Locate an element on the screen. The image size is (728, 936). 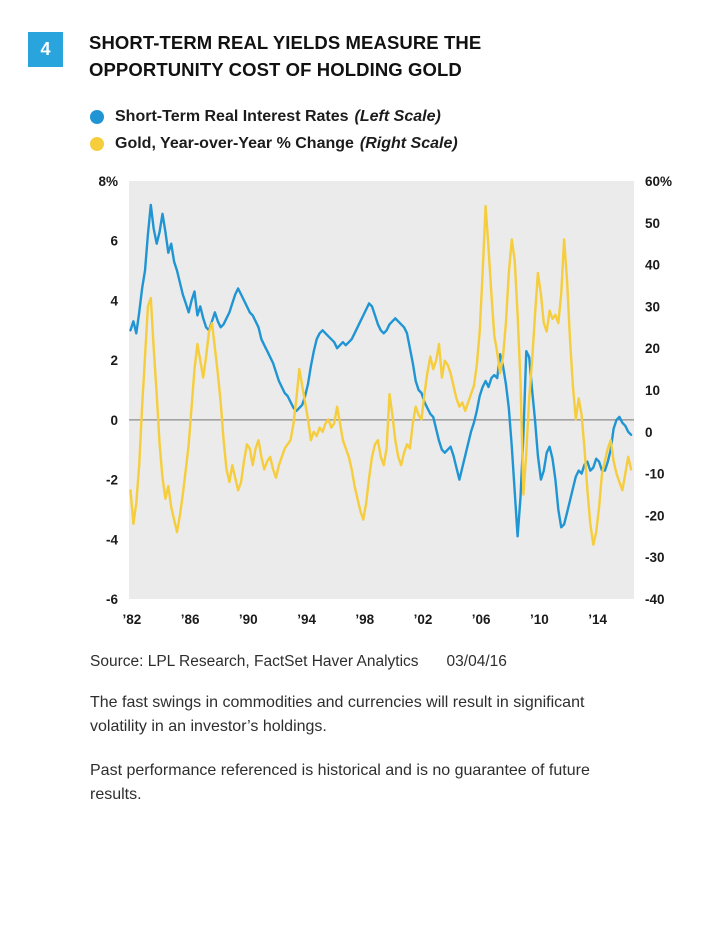
svg-text: 30 is located at coordinates (652, 306).